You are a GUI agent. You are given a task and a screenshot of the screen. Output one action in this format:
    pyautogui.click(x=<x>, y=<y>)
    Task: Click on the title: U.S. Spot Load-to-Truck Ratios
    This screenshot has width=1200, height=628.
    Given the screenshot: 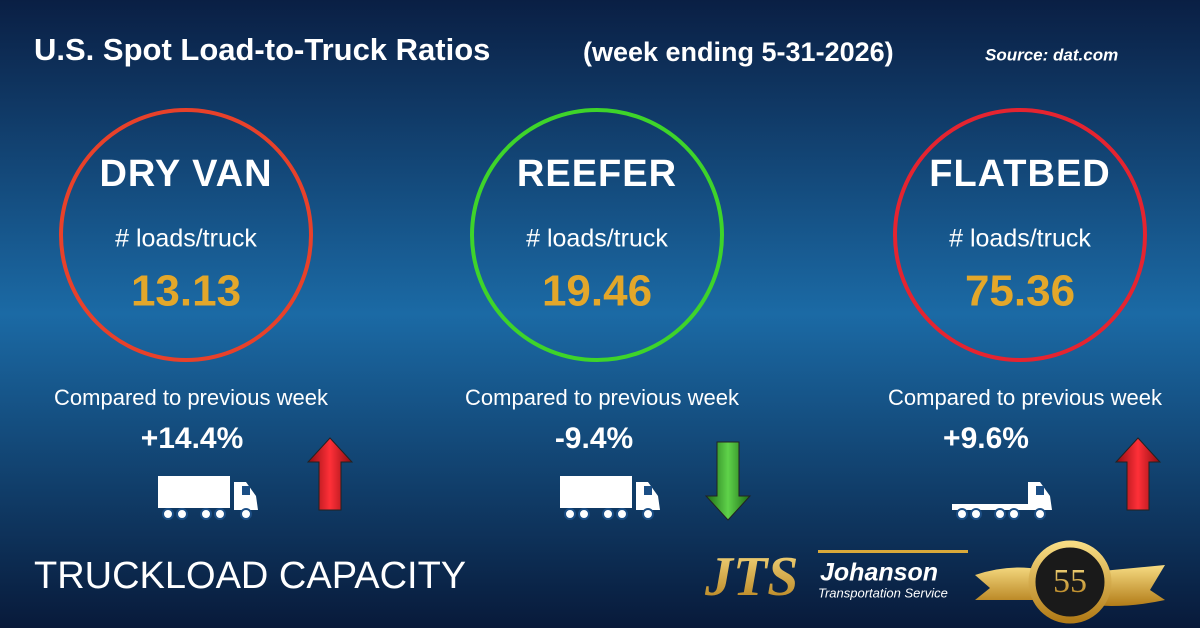 What is the action you would take?
    pyautogui.click(x=262, y=49)
    